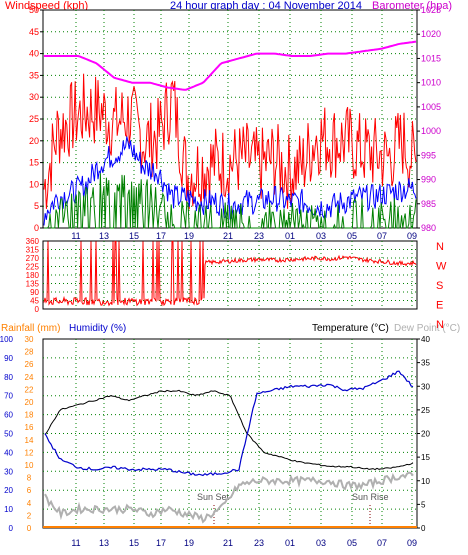  What do you see at coordinates (8, 396) in the screenshot?
I see `humidity-y-tick-label: 70` at bounding box center [8, 396].